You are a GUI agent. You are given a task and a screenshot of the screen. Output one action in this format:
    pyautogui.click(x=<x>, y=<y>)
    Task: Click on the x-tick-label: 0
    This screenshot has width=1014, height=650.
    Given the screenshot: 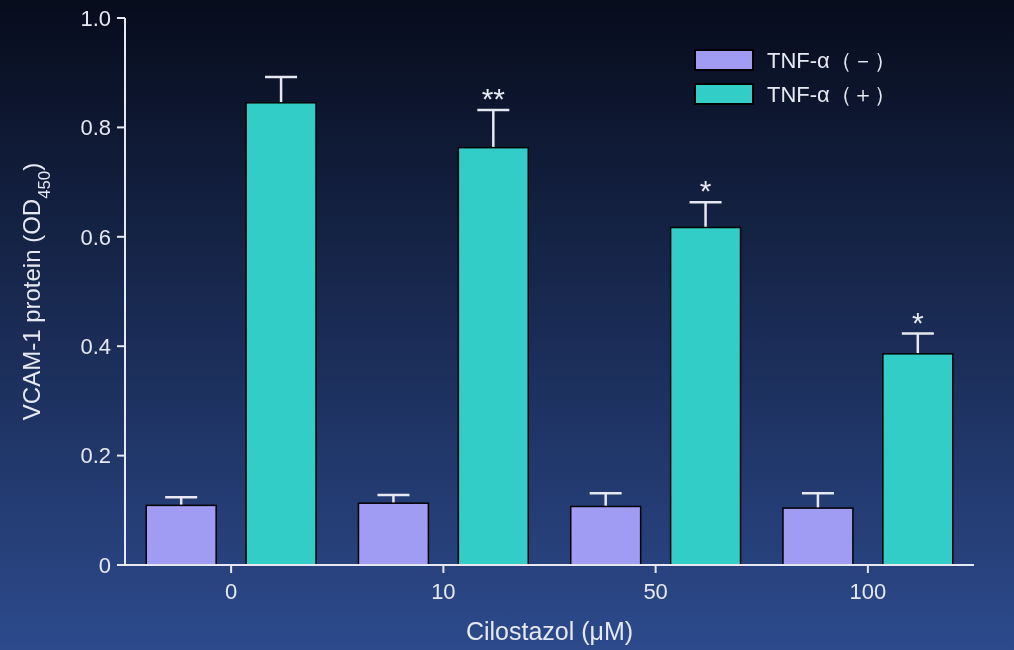 What is the action you would take?
    pyautogui.click(x=231, y=591)
    